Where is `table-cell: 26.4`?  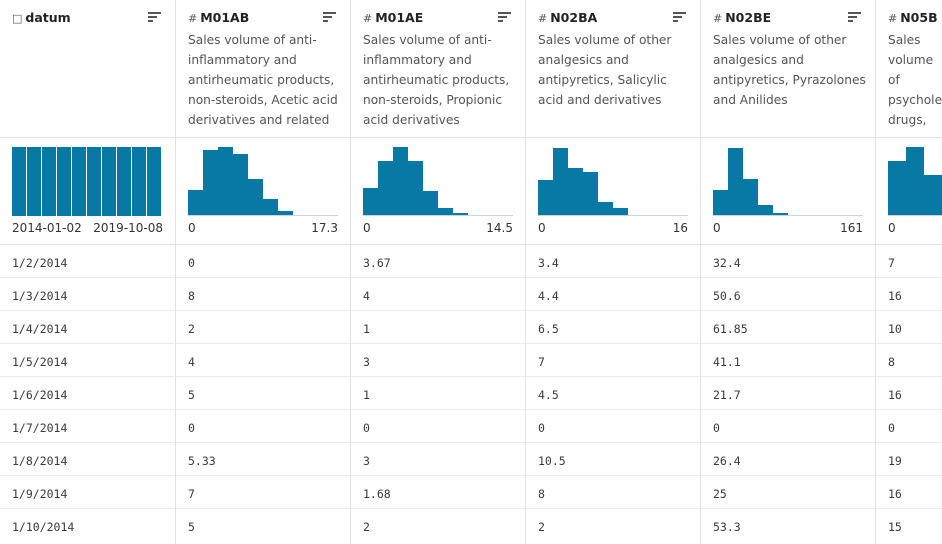 table-cell: 26.4 is located at coordinates (727, 461).